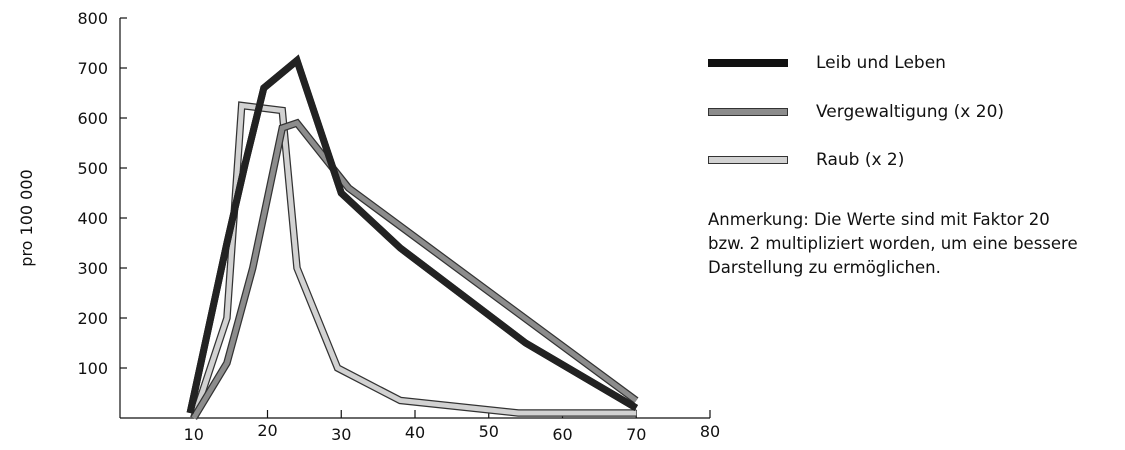  What do you see at coordinates (92, 368) in the screenshot?
I see `y-tick-label: 100` at bounding box center [92, 368].